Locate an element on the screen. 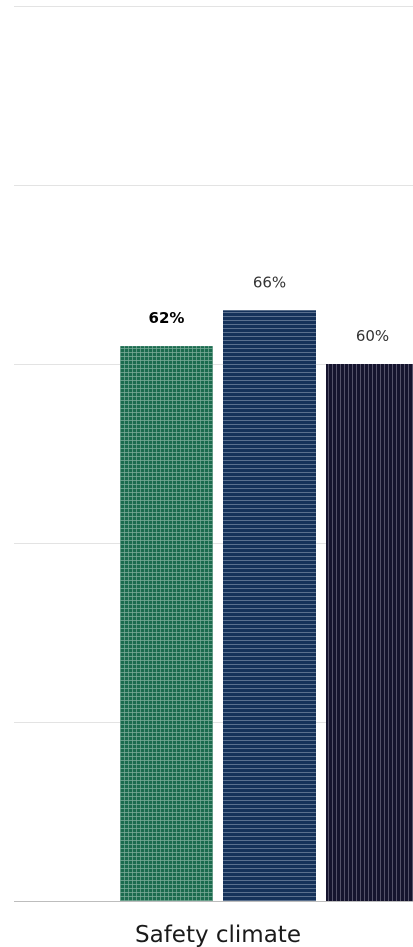 Image resolution: width=413 pixels, height=947 pixels. x-tick-label: Safety climate is located at coordinates (218, 934).